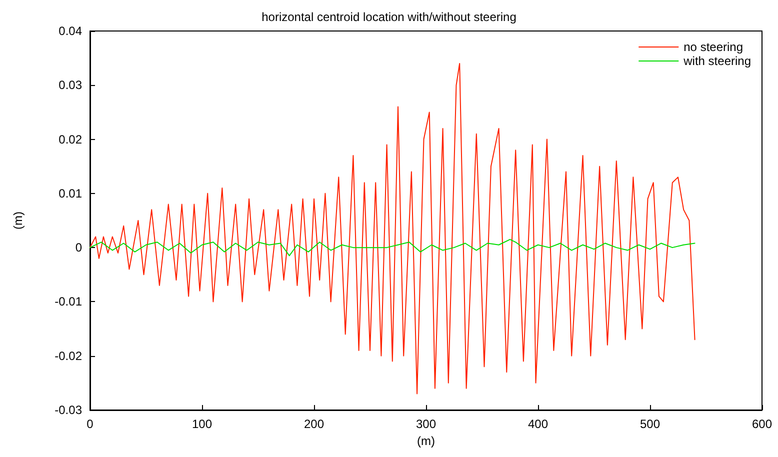  What do you see at coordinates (70, 31) in the screenshot?
I see `y-tick-label: 0.04` at bounding box center [70, 31].